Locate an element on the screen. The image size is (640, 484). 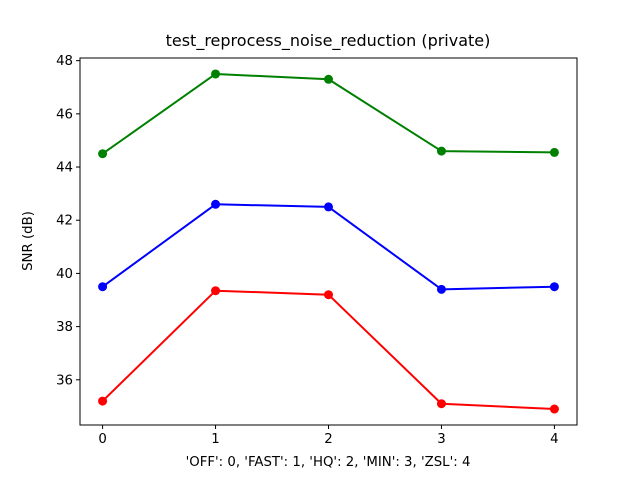
data-point-red-x2 is located at coordinates (328, 295).